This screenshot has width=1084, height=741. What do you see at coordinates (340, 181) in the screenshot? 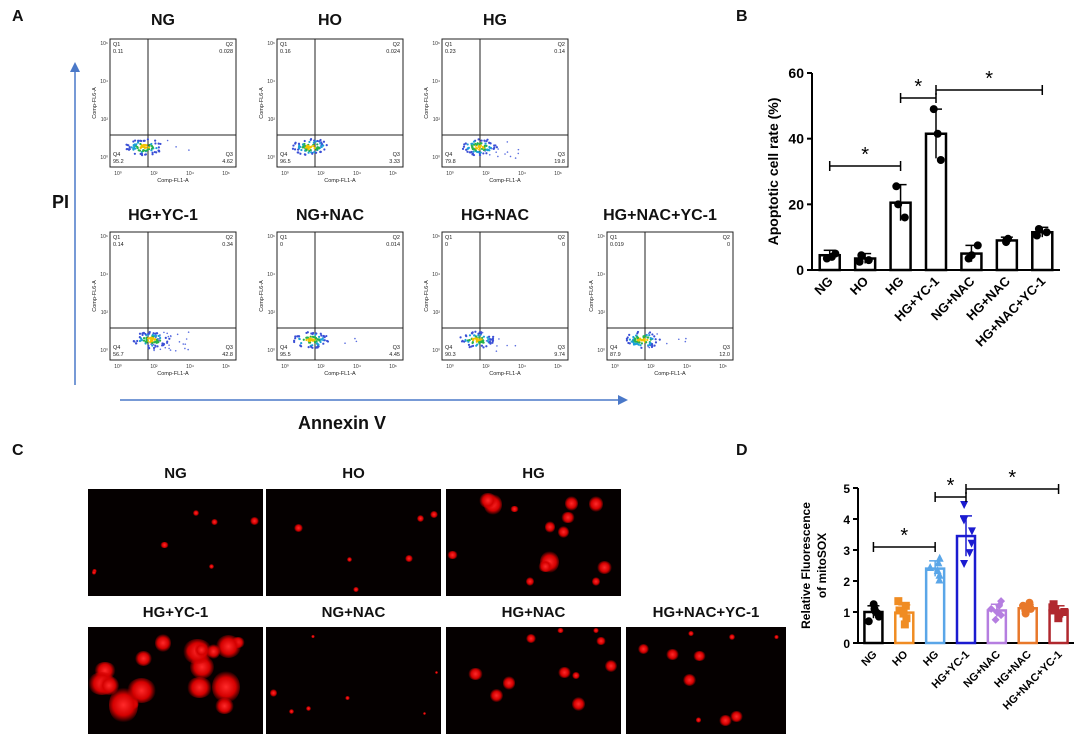
I see `flow-plot-xlabel: Comp-FL1-A` at bounding box center [340, 181].